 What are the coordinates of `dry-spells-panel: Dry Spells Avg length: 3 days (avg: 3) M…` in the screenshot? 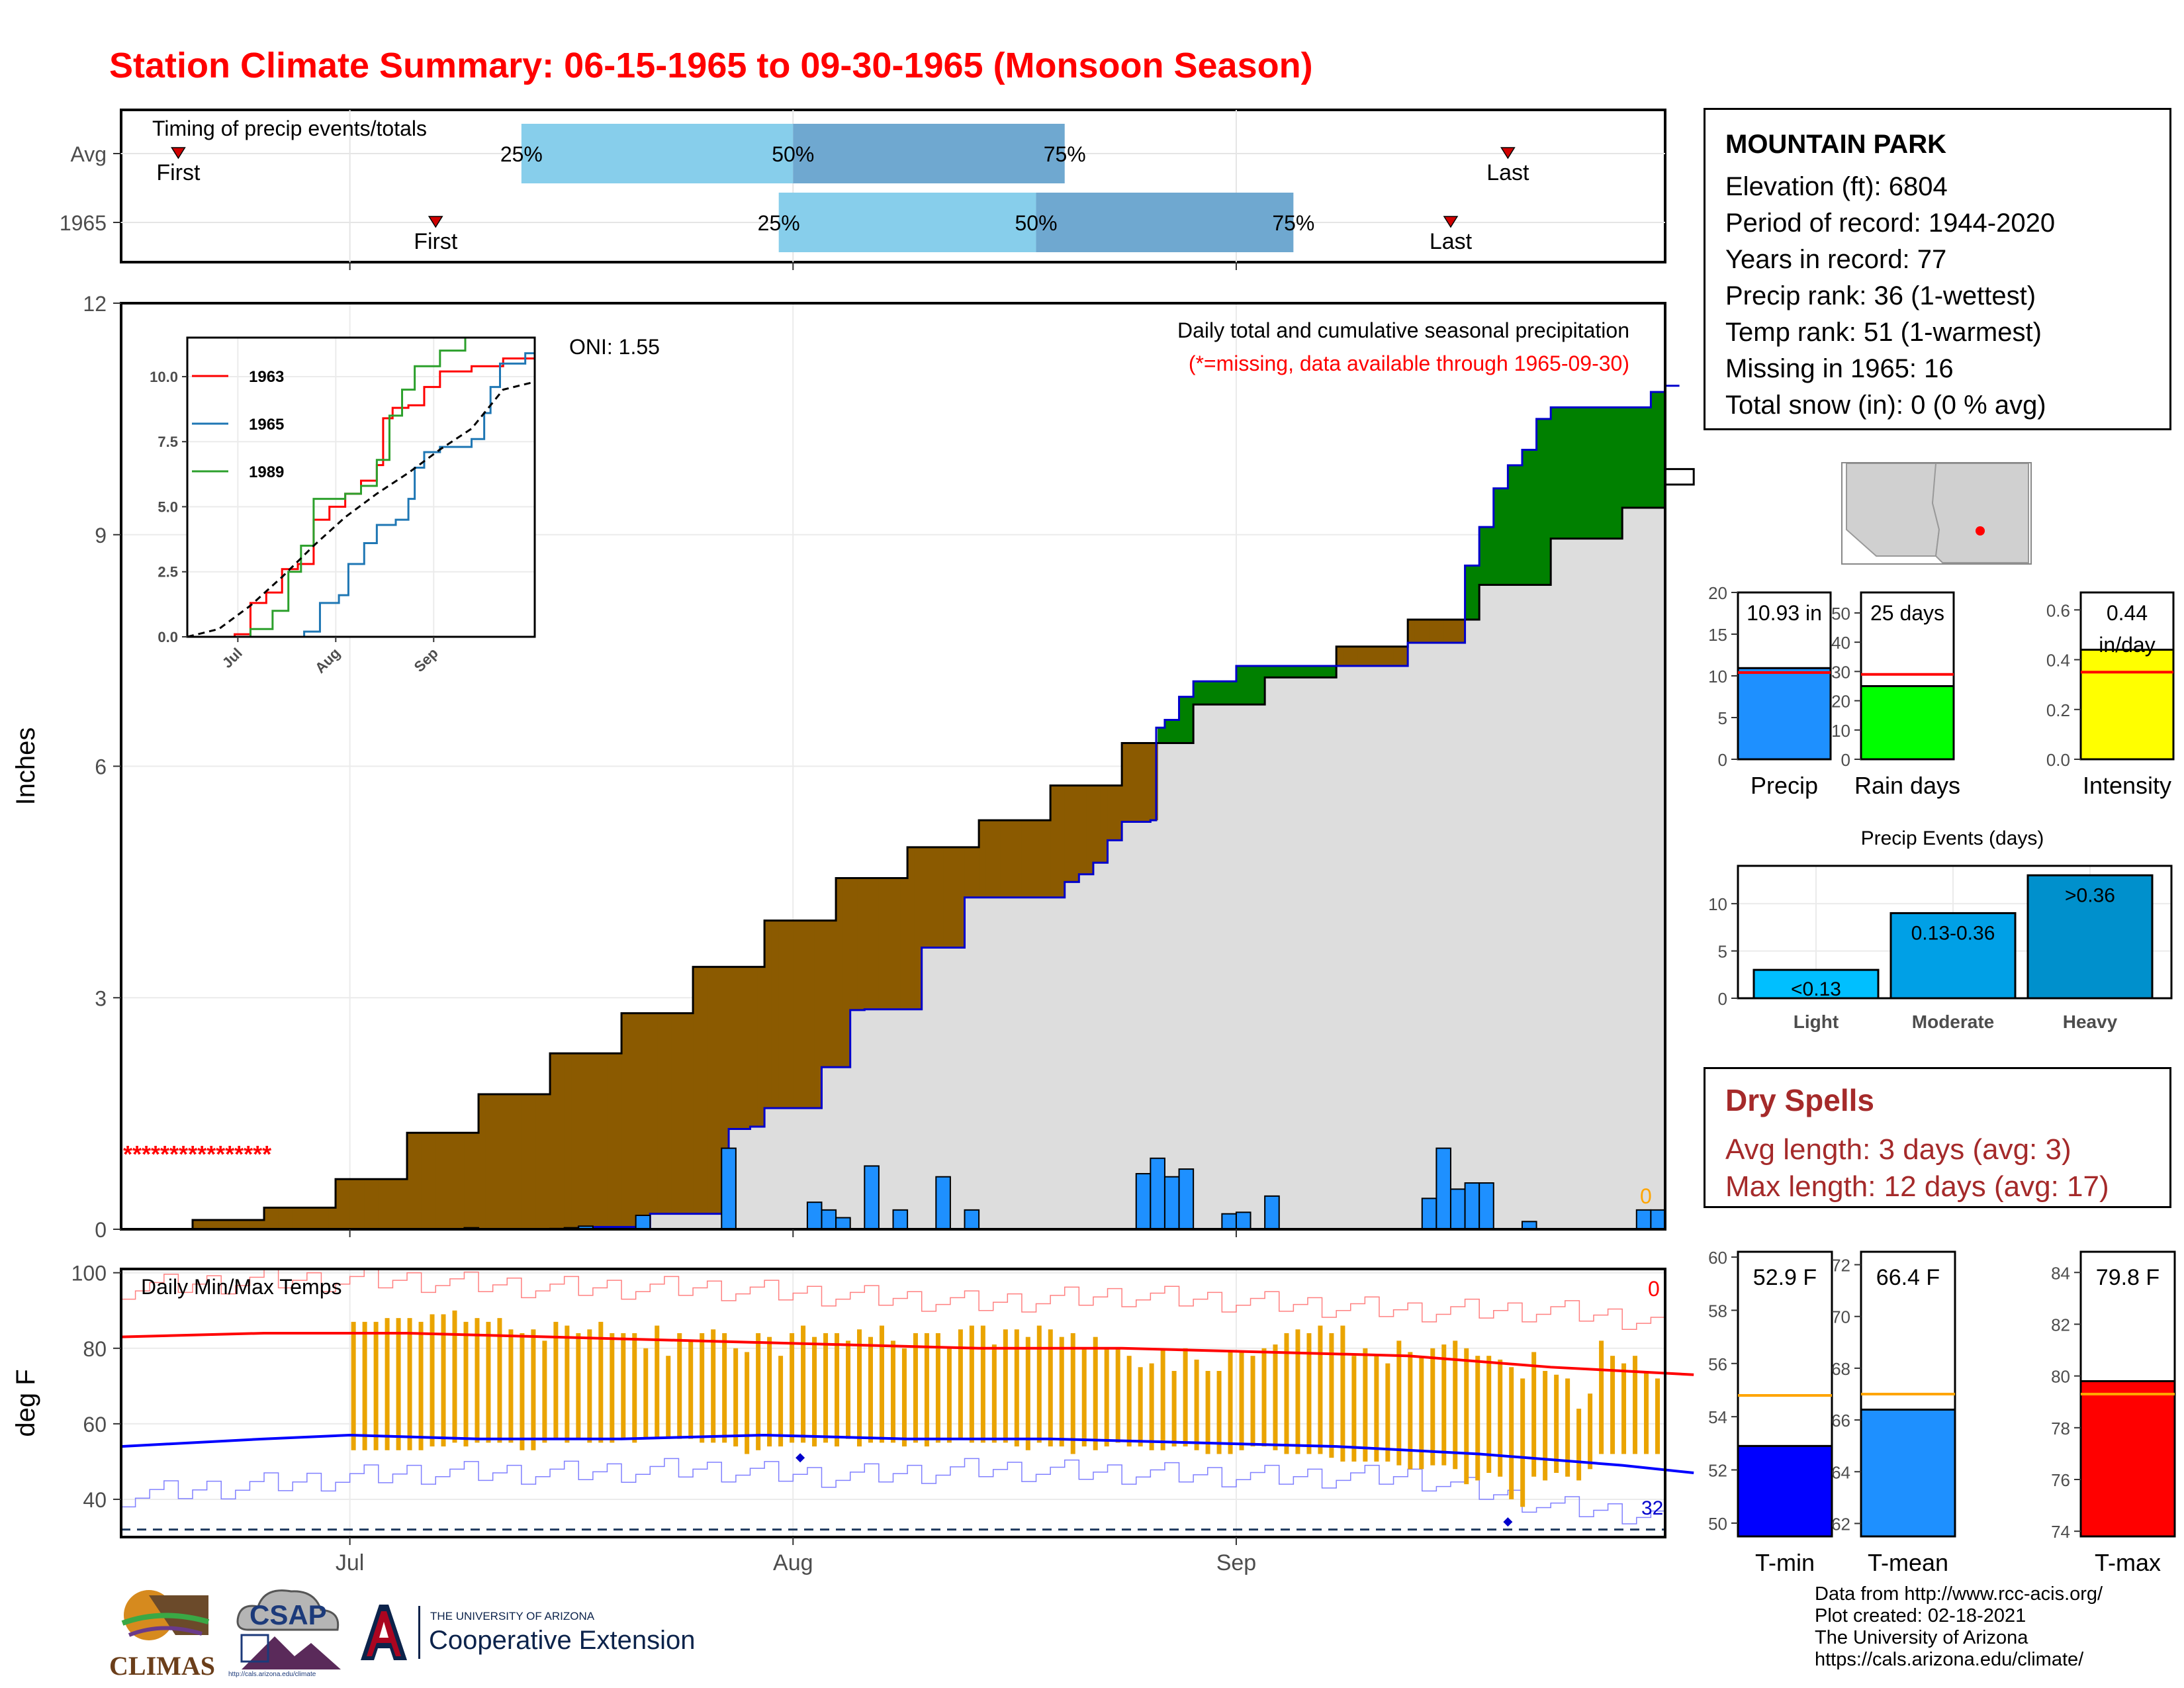 It's located at (1937, 1137).